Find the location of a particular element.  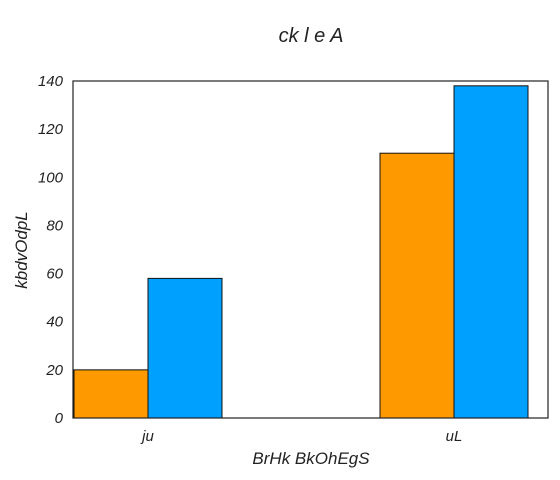

y-tick-label: 20 is located at coordinates (54, 370).